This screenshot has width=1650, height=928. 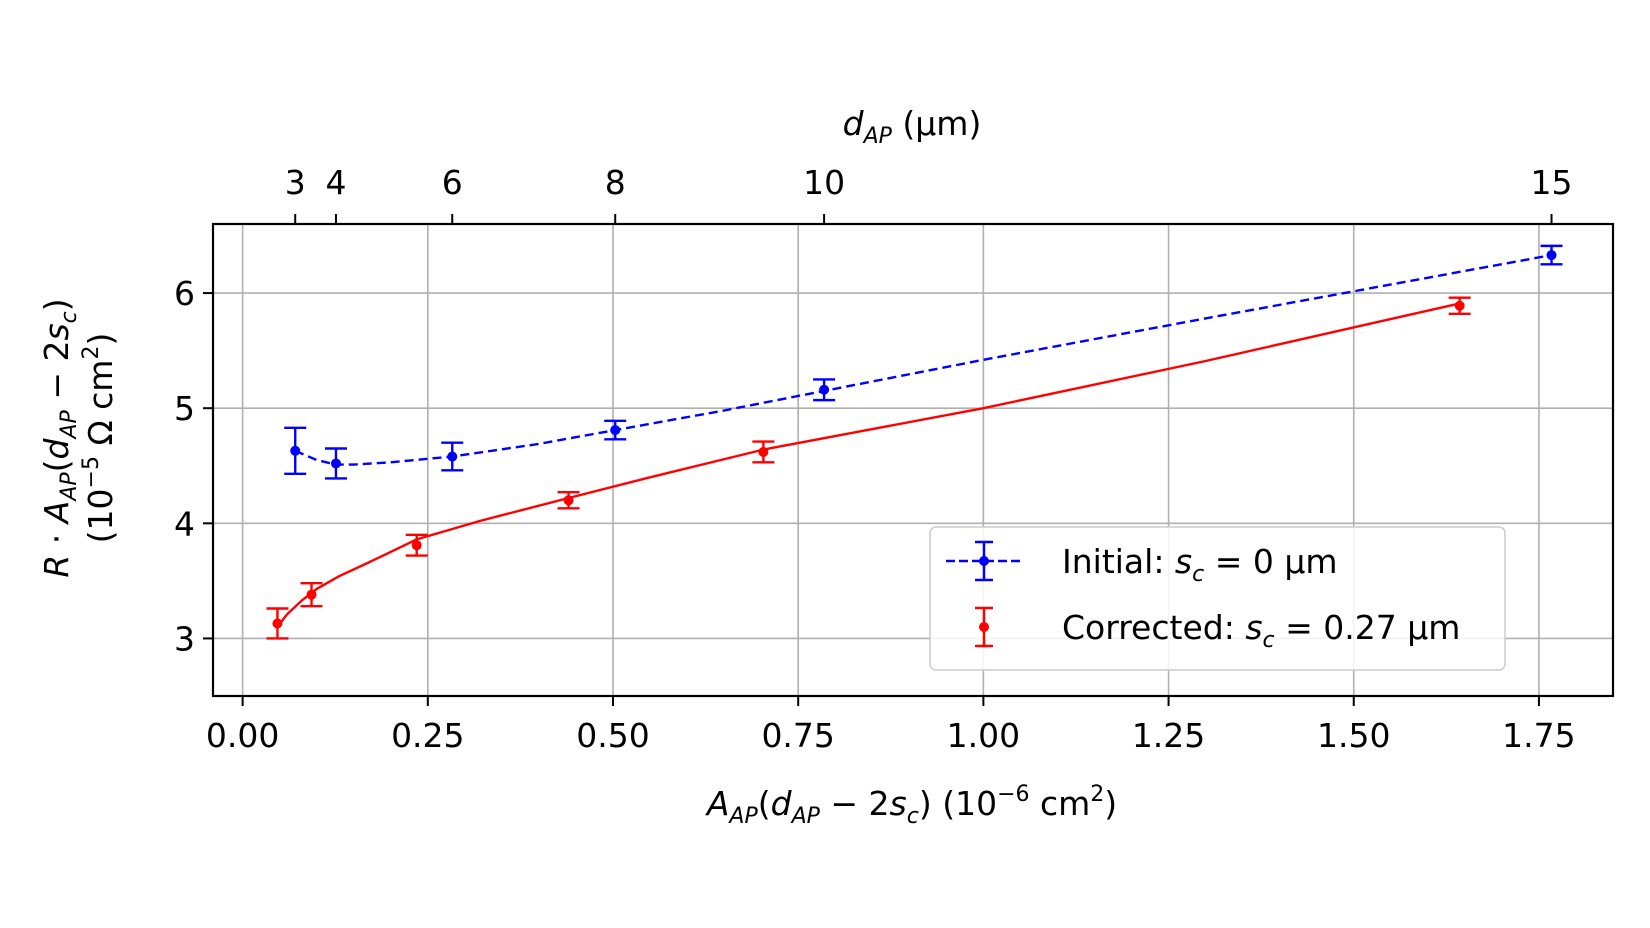 I want to click on legend-entry-initial: Initial: sc = 0 µm, so click(x=1142, y=563).